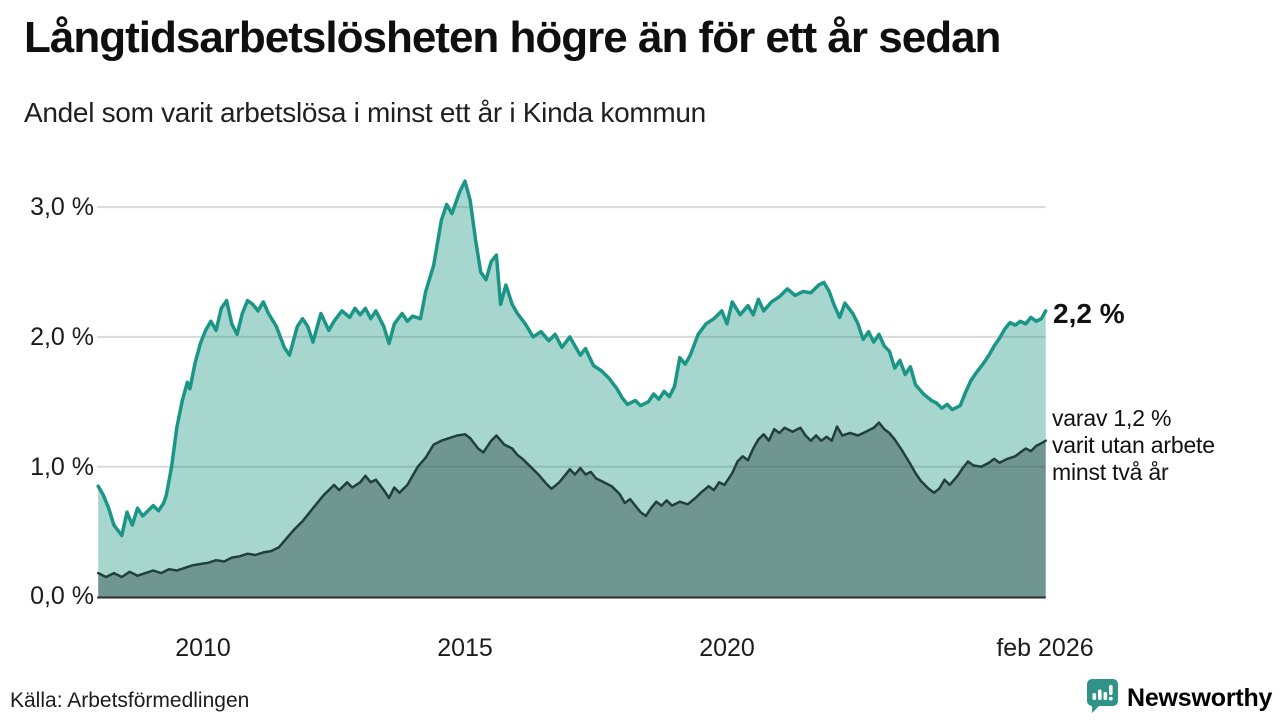 The height and width of the screenshot is (720, 1280). What do you see at coordinates (203, 648) in the screenshot?
I see `x-tick-label-2010: 2010` at bounding box center [203, 648].